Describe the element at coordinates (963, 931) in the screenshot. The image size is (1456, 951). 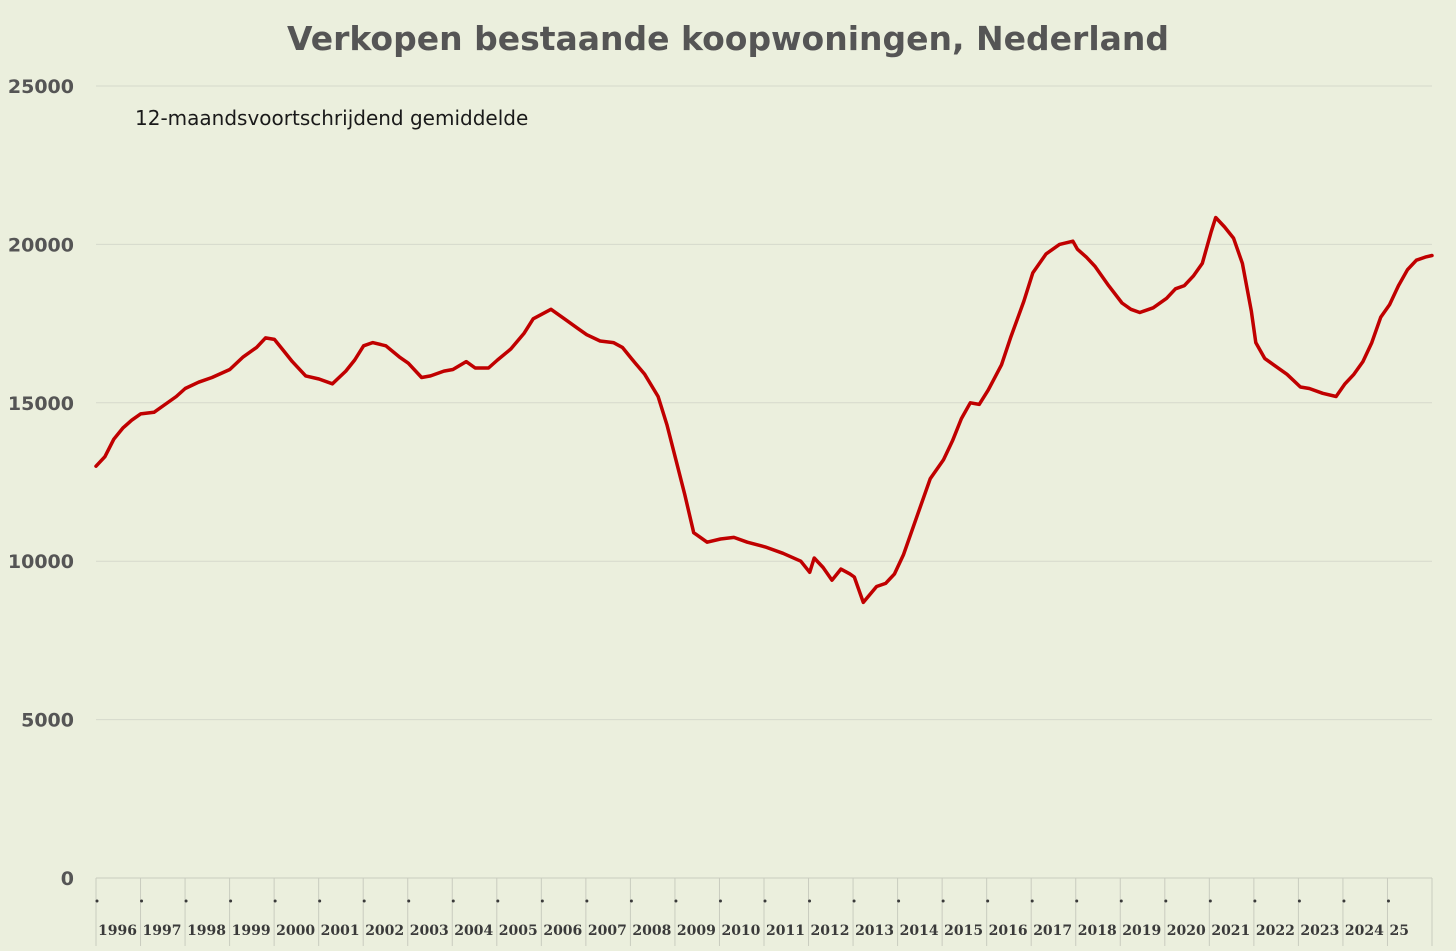
I see `x-tick-label: 2015` at that location.